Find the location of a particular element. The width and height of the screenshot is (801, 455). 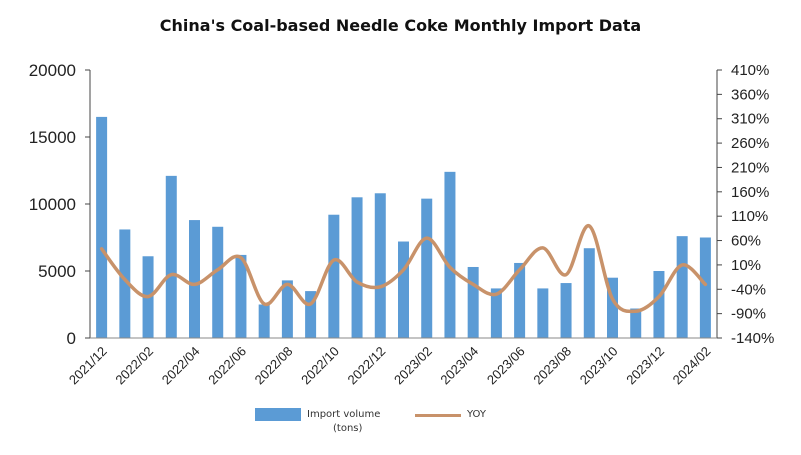

bar-2021/12 is located at coordinates (102, 227).